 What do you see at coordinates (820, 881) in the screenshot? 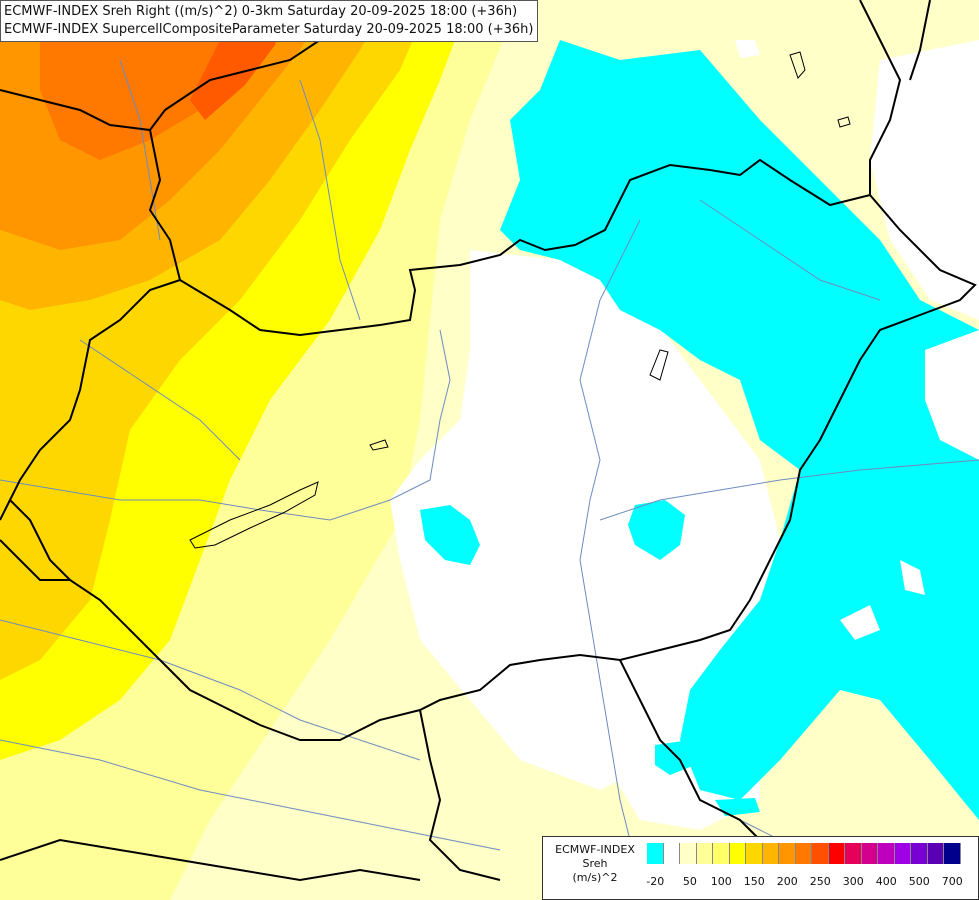
I see `legend-tick: 250` at bounding box center [820, 881].